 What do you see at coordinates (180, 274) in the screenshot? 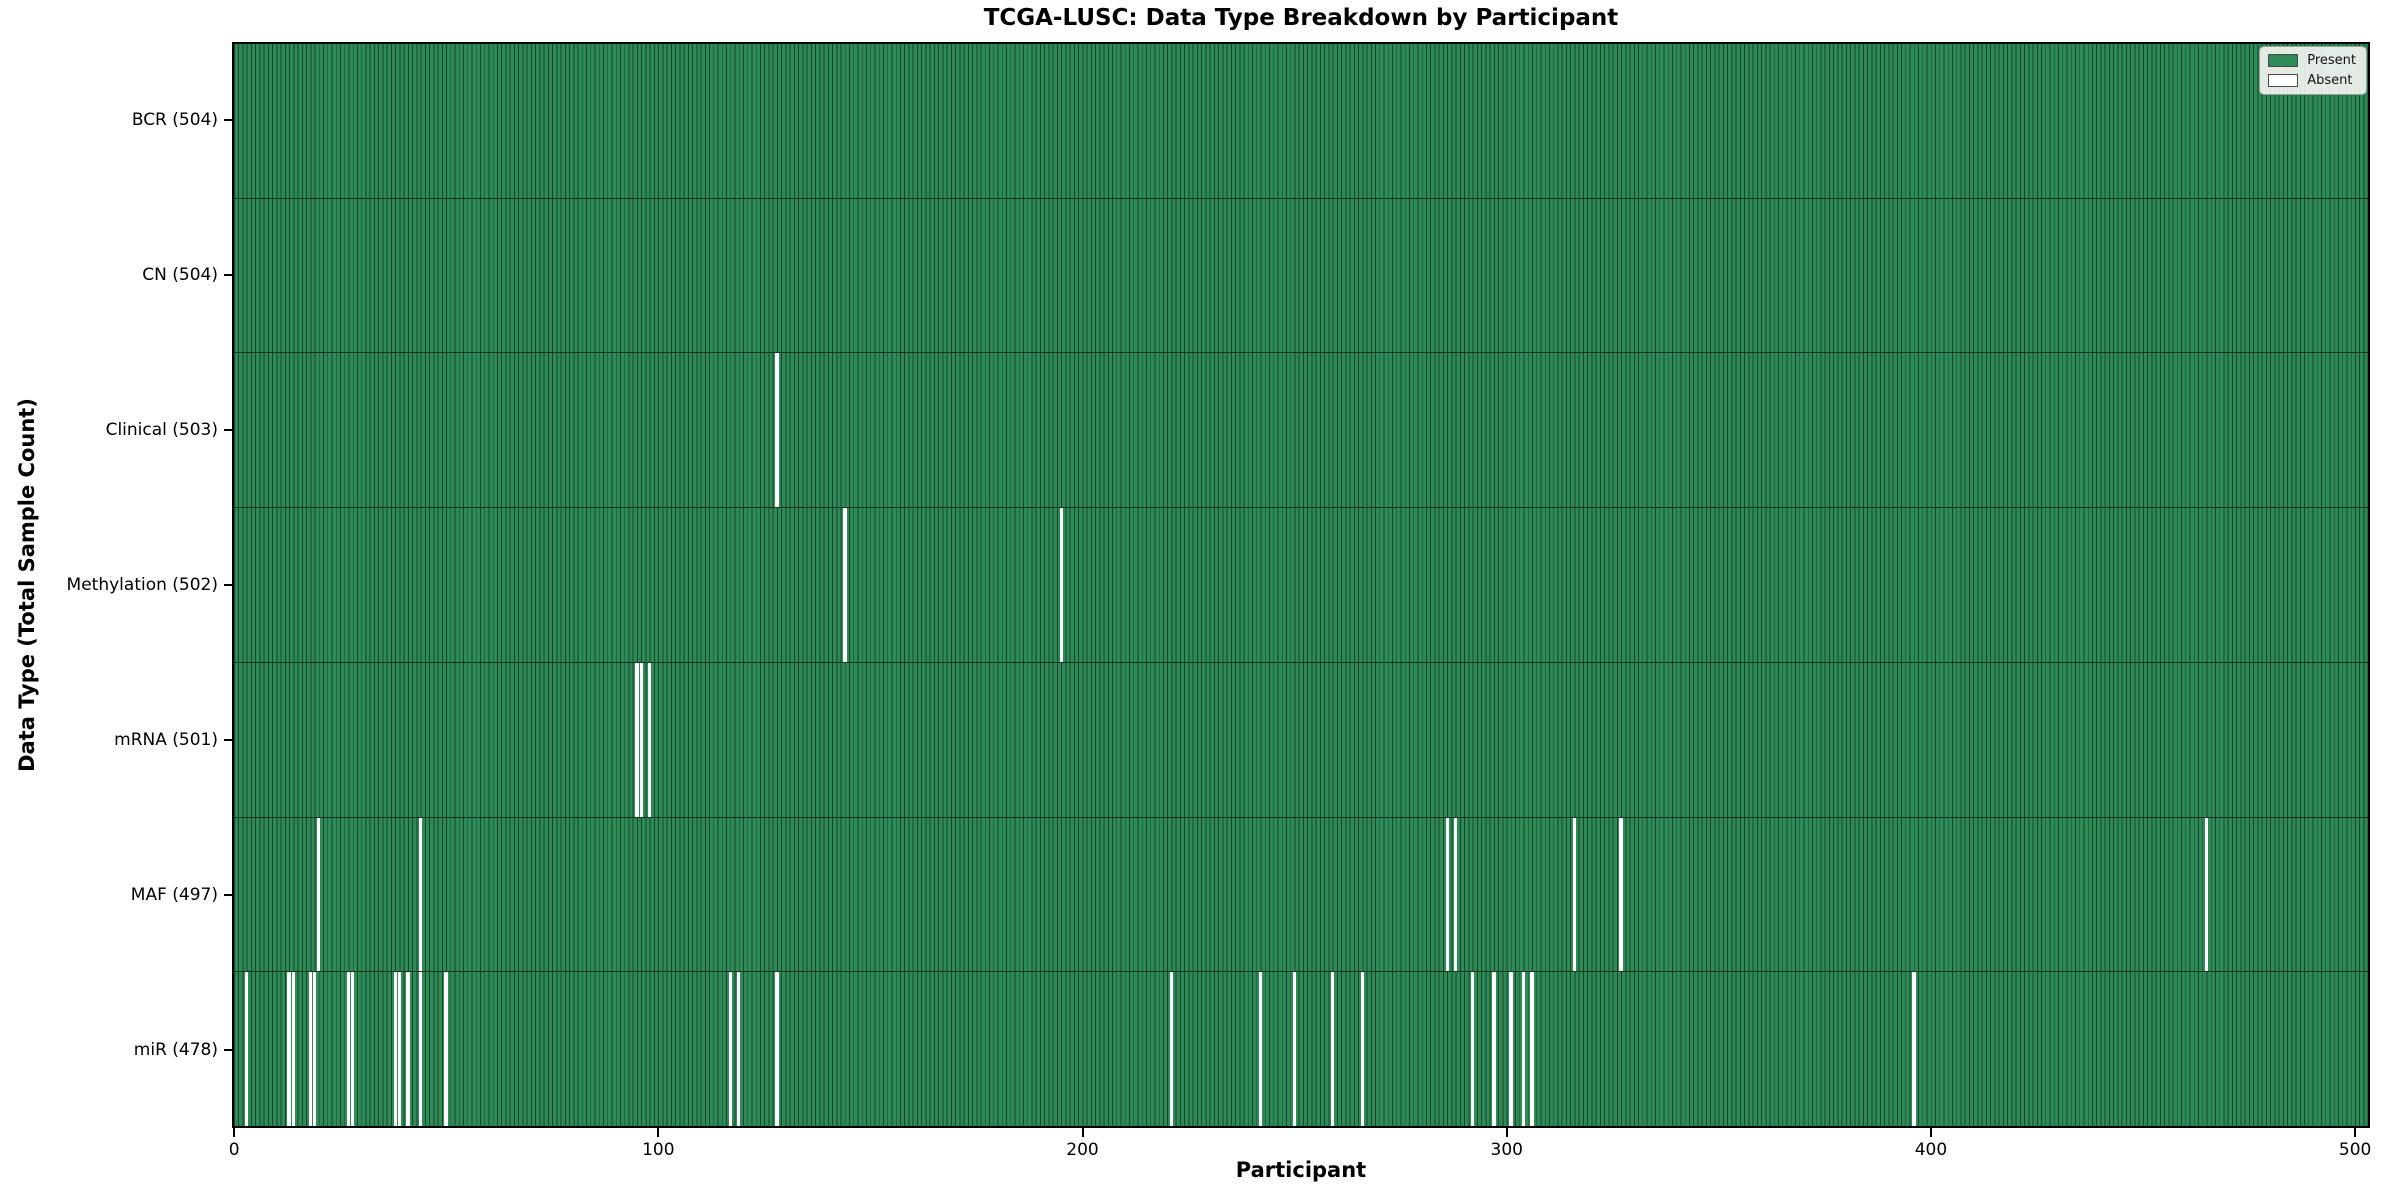
I see `y-tick-label-cn: CN (504)` at bounding box center [180, 274].